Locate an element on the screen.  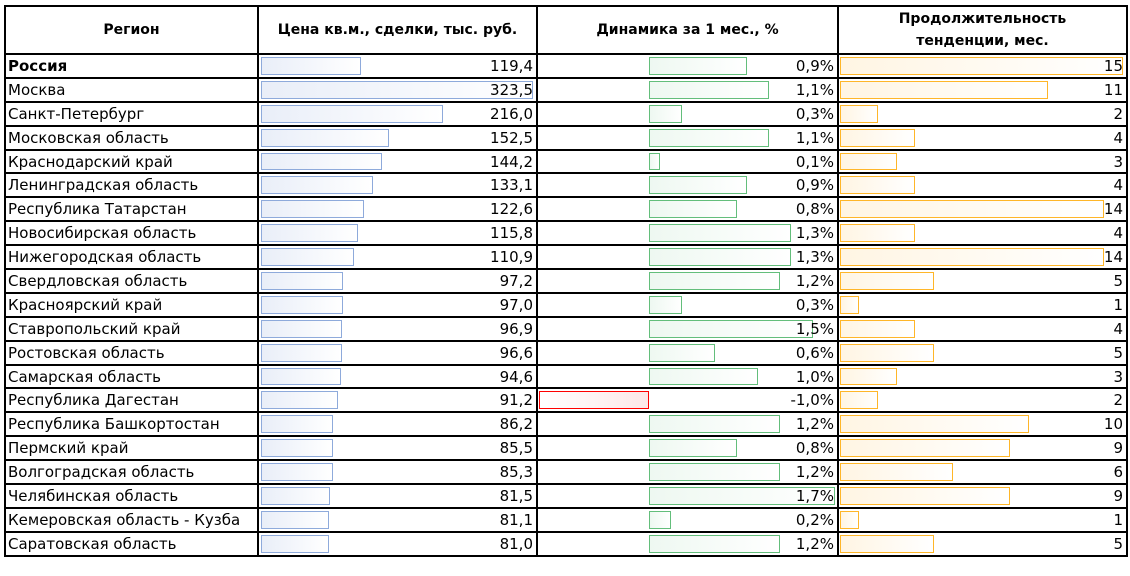
duration-cell: 11 is located at coordinates (982, 89).